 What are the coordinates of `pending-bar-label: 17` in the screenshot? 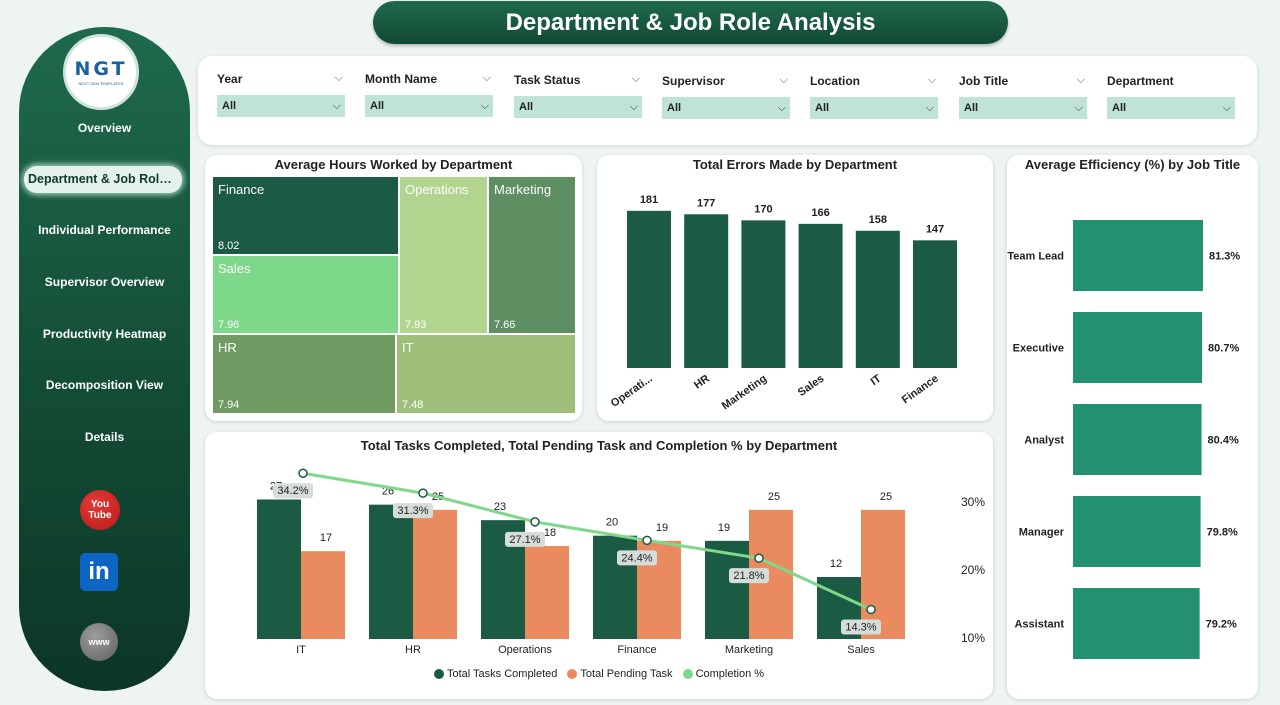 It's located at (326, 538).